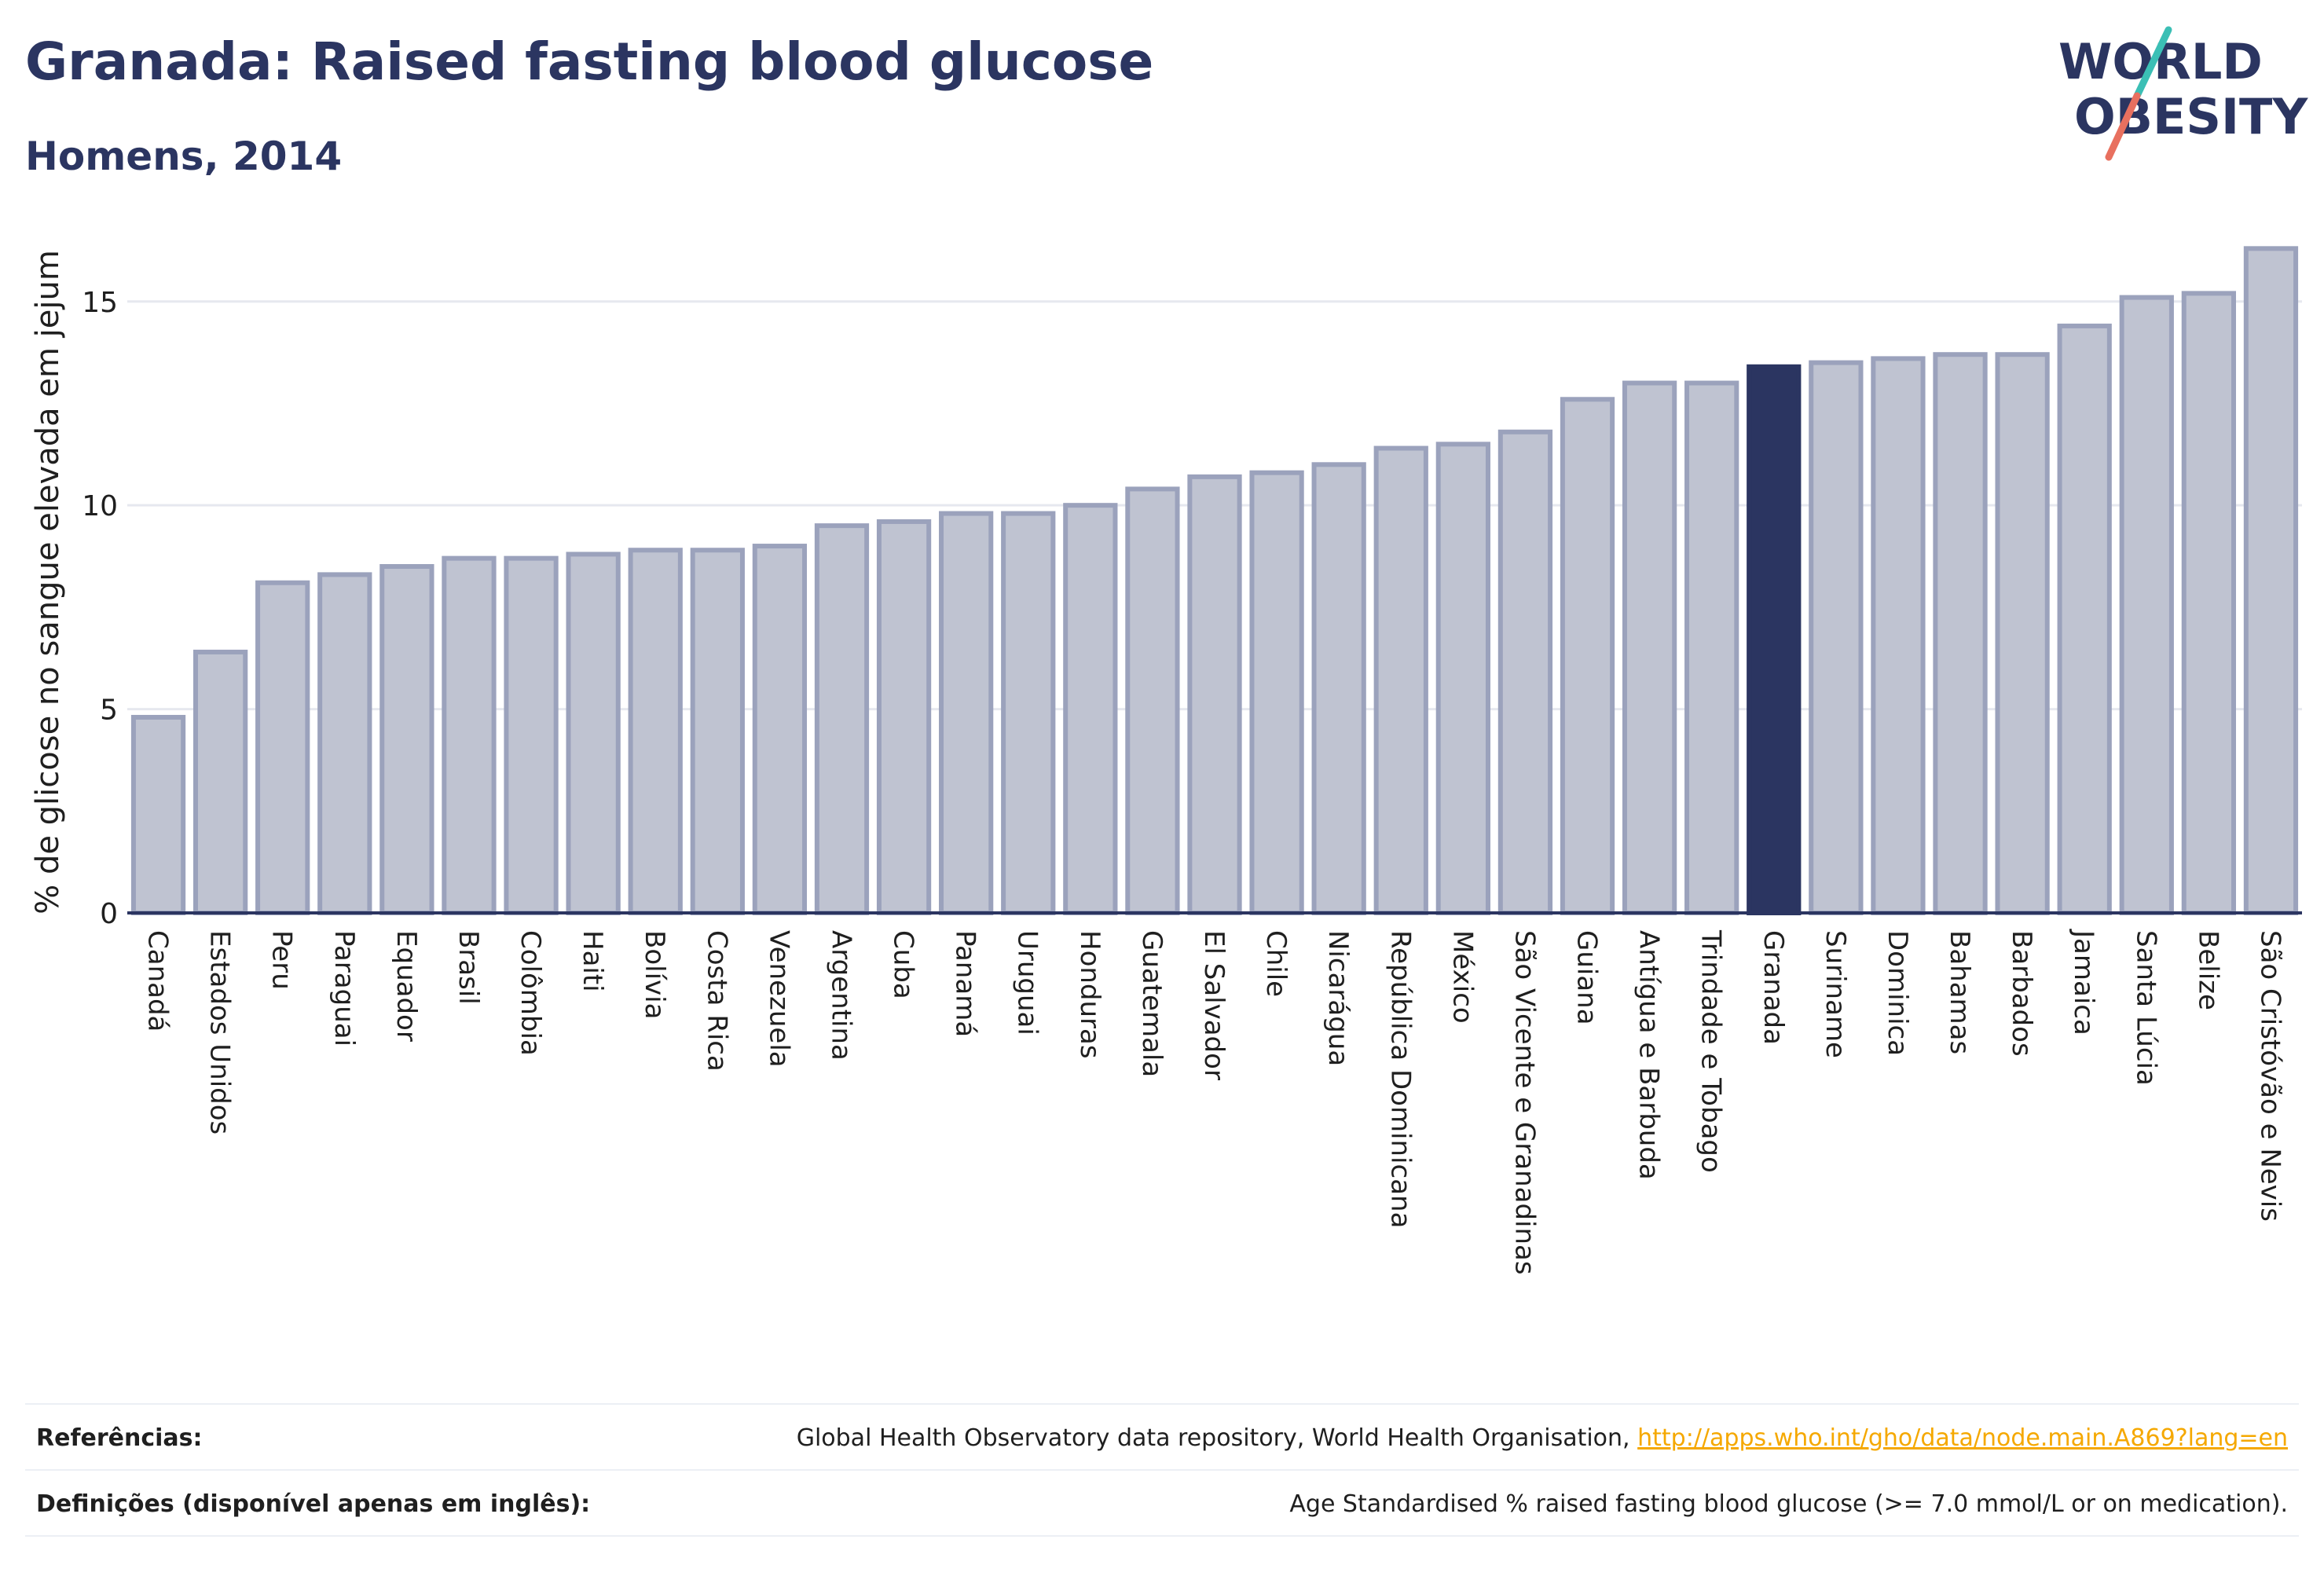 Image resolution: width=2324 pixels, height=1576 pixels. Describe the element at coordinates (109, 914) in the screenshot. I see `y-tick-label: 0` at that location.